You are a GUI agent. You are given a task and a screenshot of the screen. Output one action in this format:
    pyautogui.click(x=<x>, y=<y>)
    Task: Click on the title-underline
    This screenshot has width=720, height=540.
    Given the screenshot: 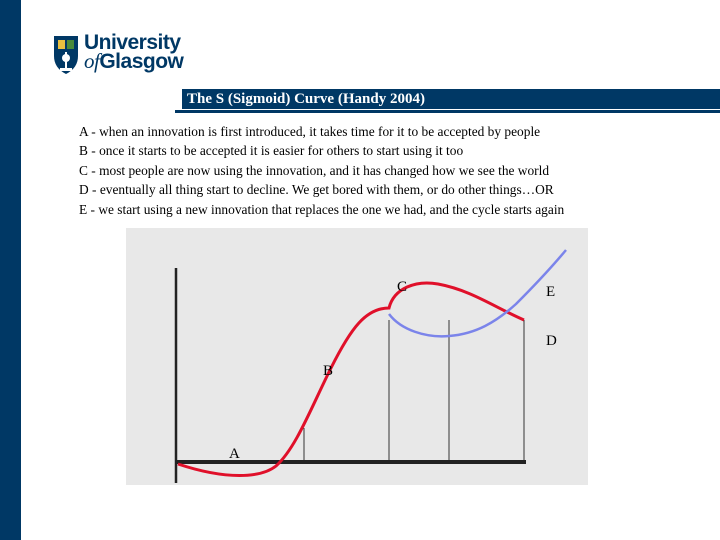 What is the action you would take?
    pyautogui.click(x=447, y=111)
    